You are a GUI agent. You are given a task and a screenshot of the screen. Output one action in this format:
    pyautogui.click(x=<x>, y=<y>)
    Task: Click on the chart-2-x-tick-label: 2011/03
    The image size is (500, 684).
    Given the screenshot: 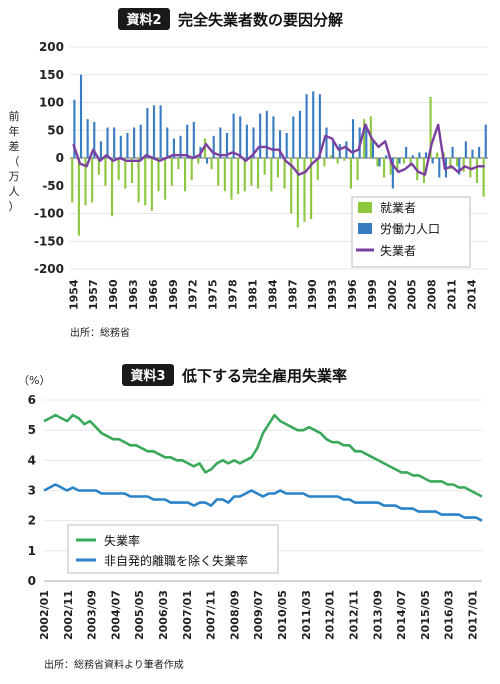 What is the action you would take?
    pyautogui.click(x=306, y=615)
    